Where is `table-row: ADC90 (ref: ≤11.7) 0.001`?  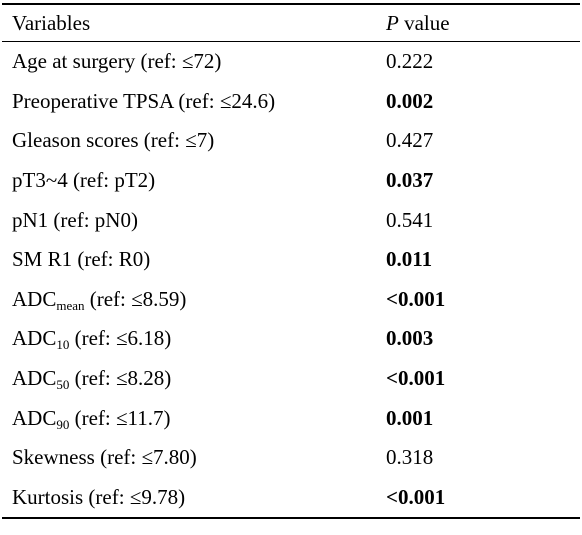 table-row: ADC90 (ref: ≤11.7) 0.001 is located at coordinates (291, 418).